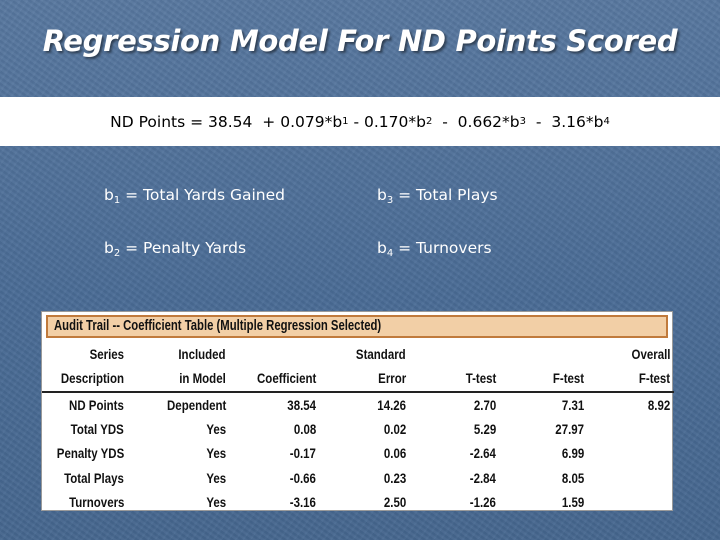  What do you see at coordinates (394, 453) in the screenshot?
I see `table-cell: 0.06` at bounding box center [394, 453].